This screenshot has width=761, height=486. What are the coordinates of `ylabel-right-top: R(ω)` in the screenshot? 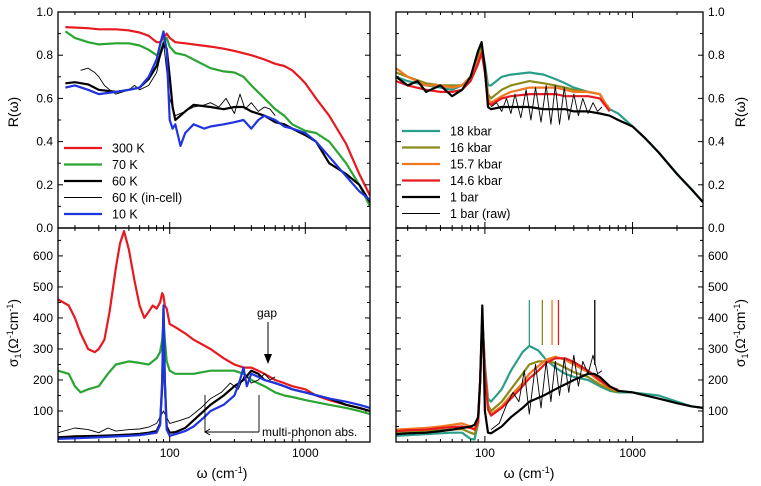 It's located at (740, 112).